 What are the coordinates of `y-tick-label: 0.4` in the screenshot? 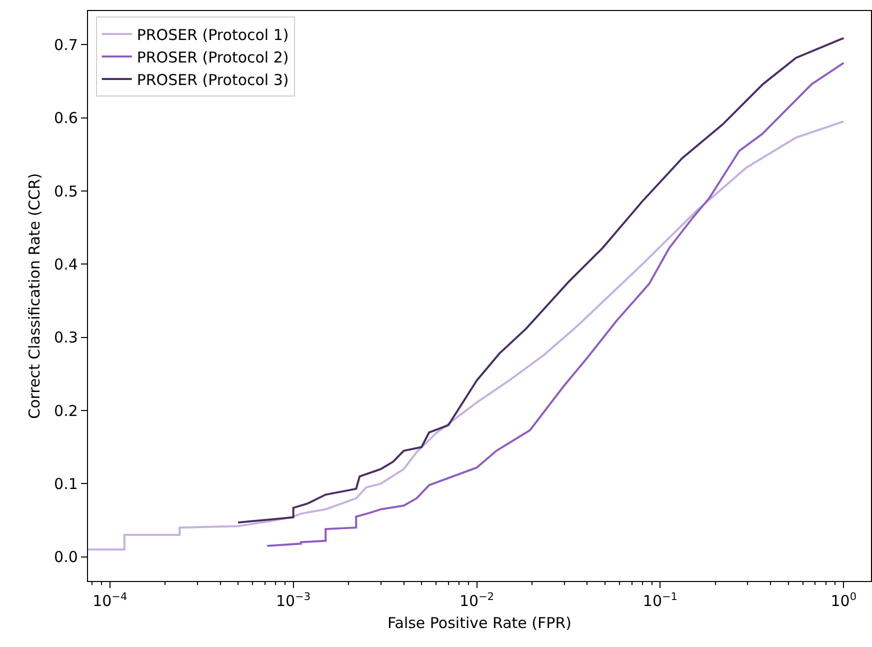 It's located at (66, 264).